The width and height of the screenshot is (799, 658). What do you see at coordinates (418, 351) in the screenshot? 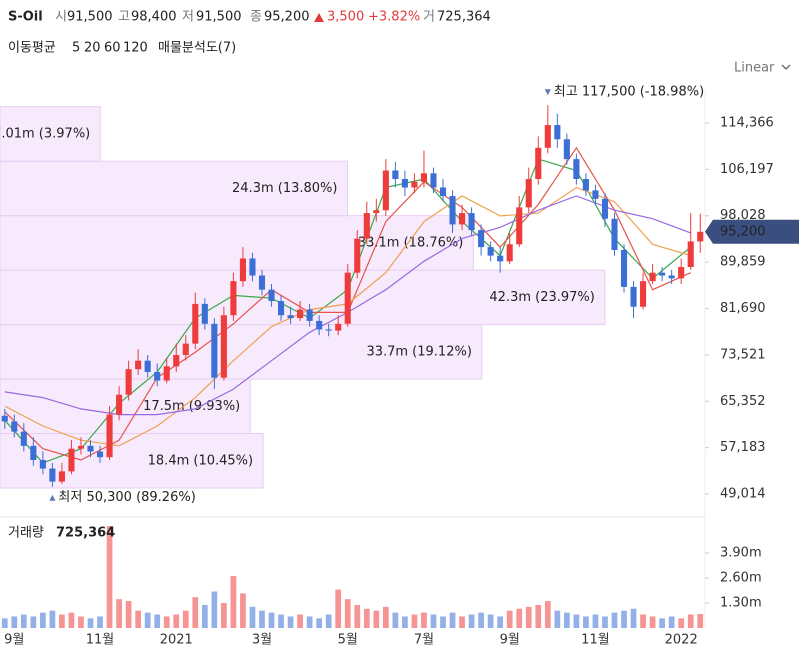
I see `profile-label: 33.7m (19.12%)` at bounding box center [418, 351].